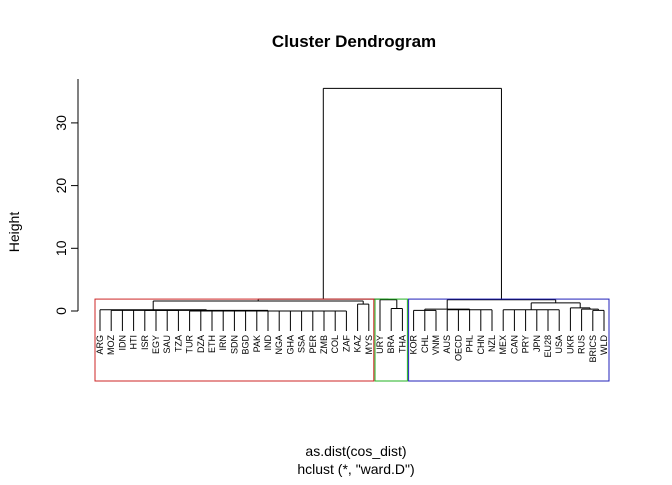 This screenshot has height=485, width=672. Describe the element at coordinates (201, 344) in the screenshot. I see `leaf-label: DZA` at that location.